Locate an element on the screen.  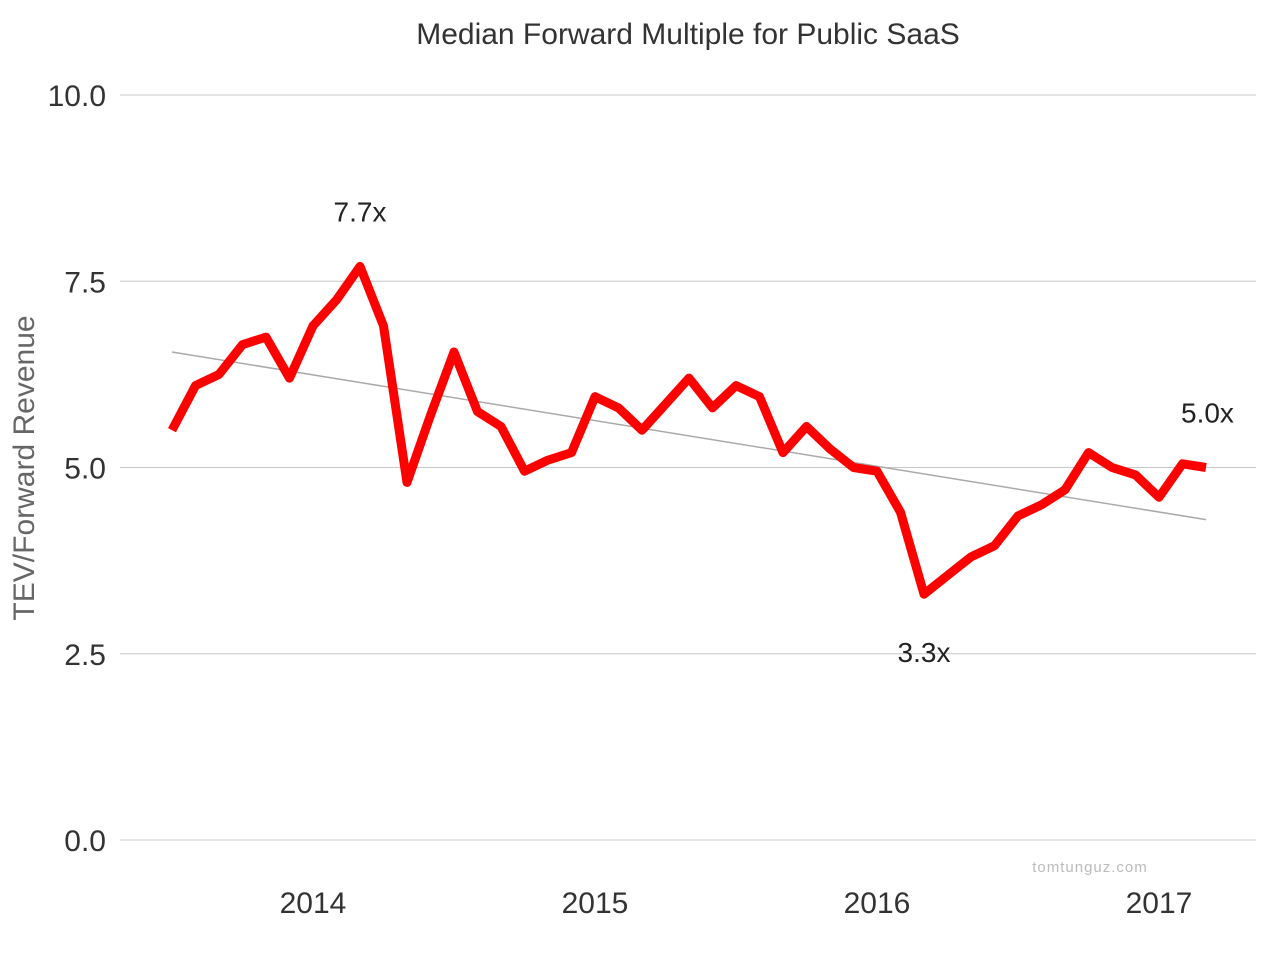
y-axis-ticks: 0.0 2.5 5.0 7.5 10.0 is located at coordinates (77, 469).